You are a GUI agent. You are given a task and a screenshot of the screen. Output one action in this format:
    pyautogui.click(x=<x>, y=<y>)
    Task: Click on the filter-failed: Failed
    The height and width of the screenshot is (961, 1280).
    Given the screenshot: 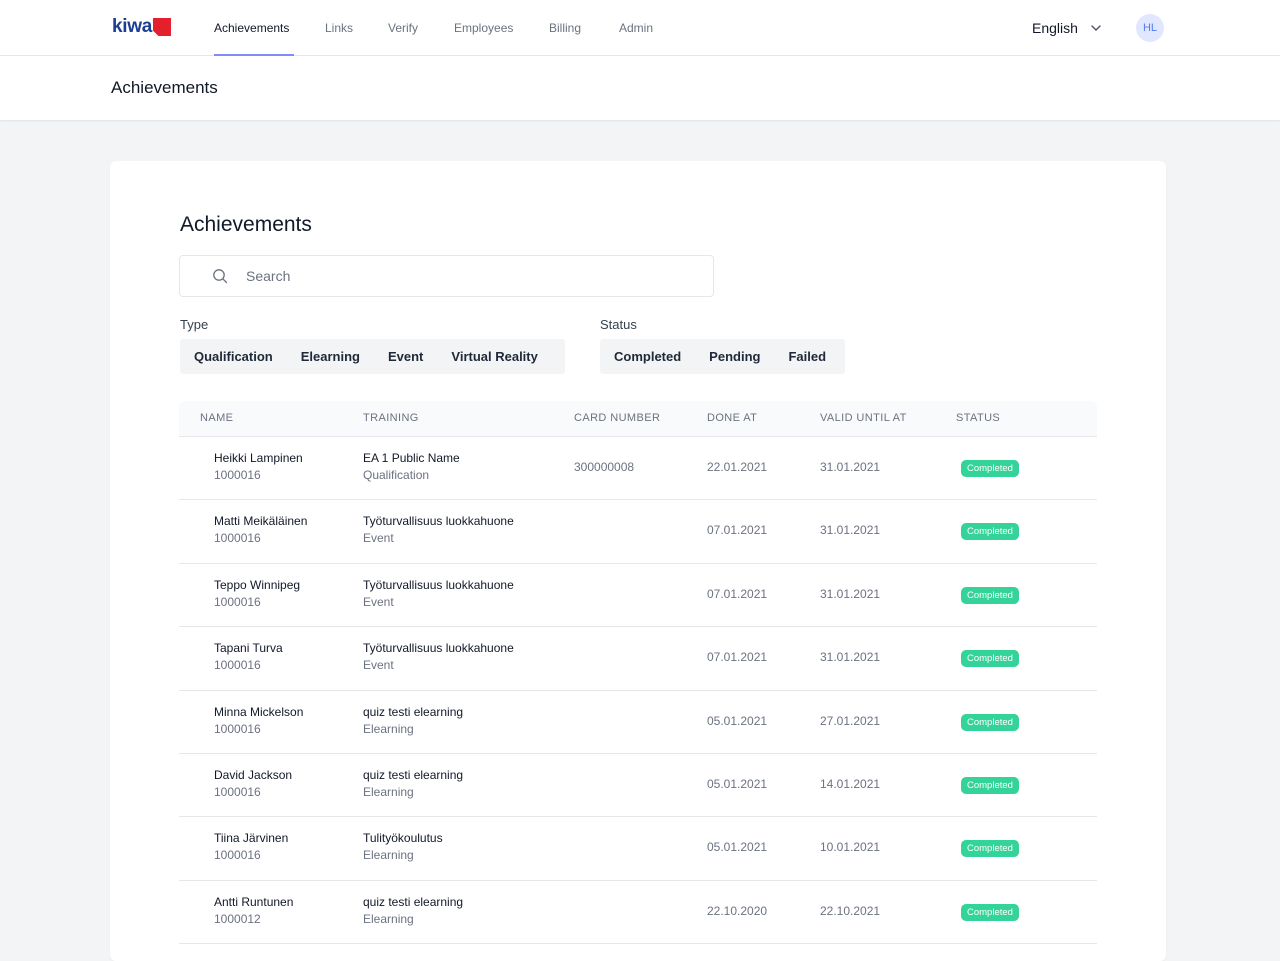 What is the action you would take?
    pyautogui.click(x=807, y=356)
    